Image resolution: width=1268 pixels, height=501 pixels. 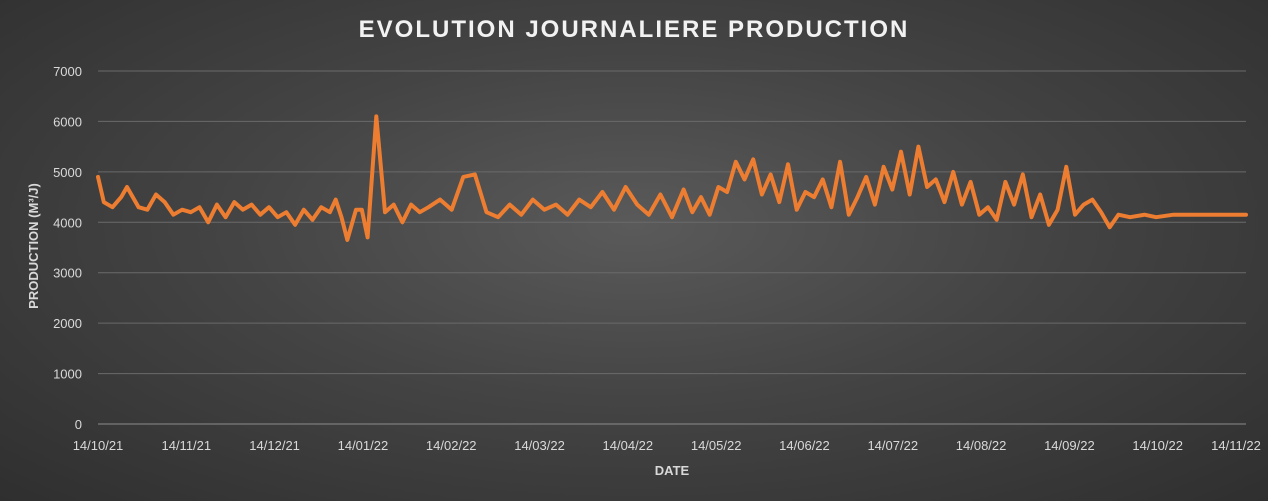 I want to click on y-tick-label: 1000, so click(x=67, y=374).